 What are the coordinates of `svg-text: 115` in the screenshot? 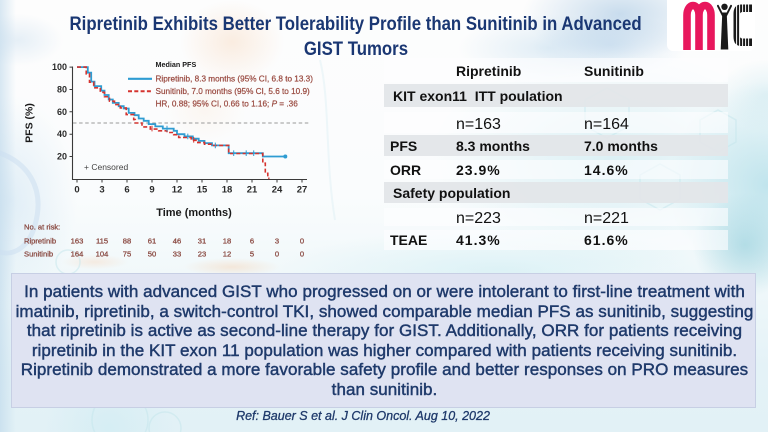 It's located at (102, 241).